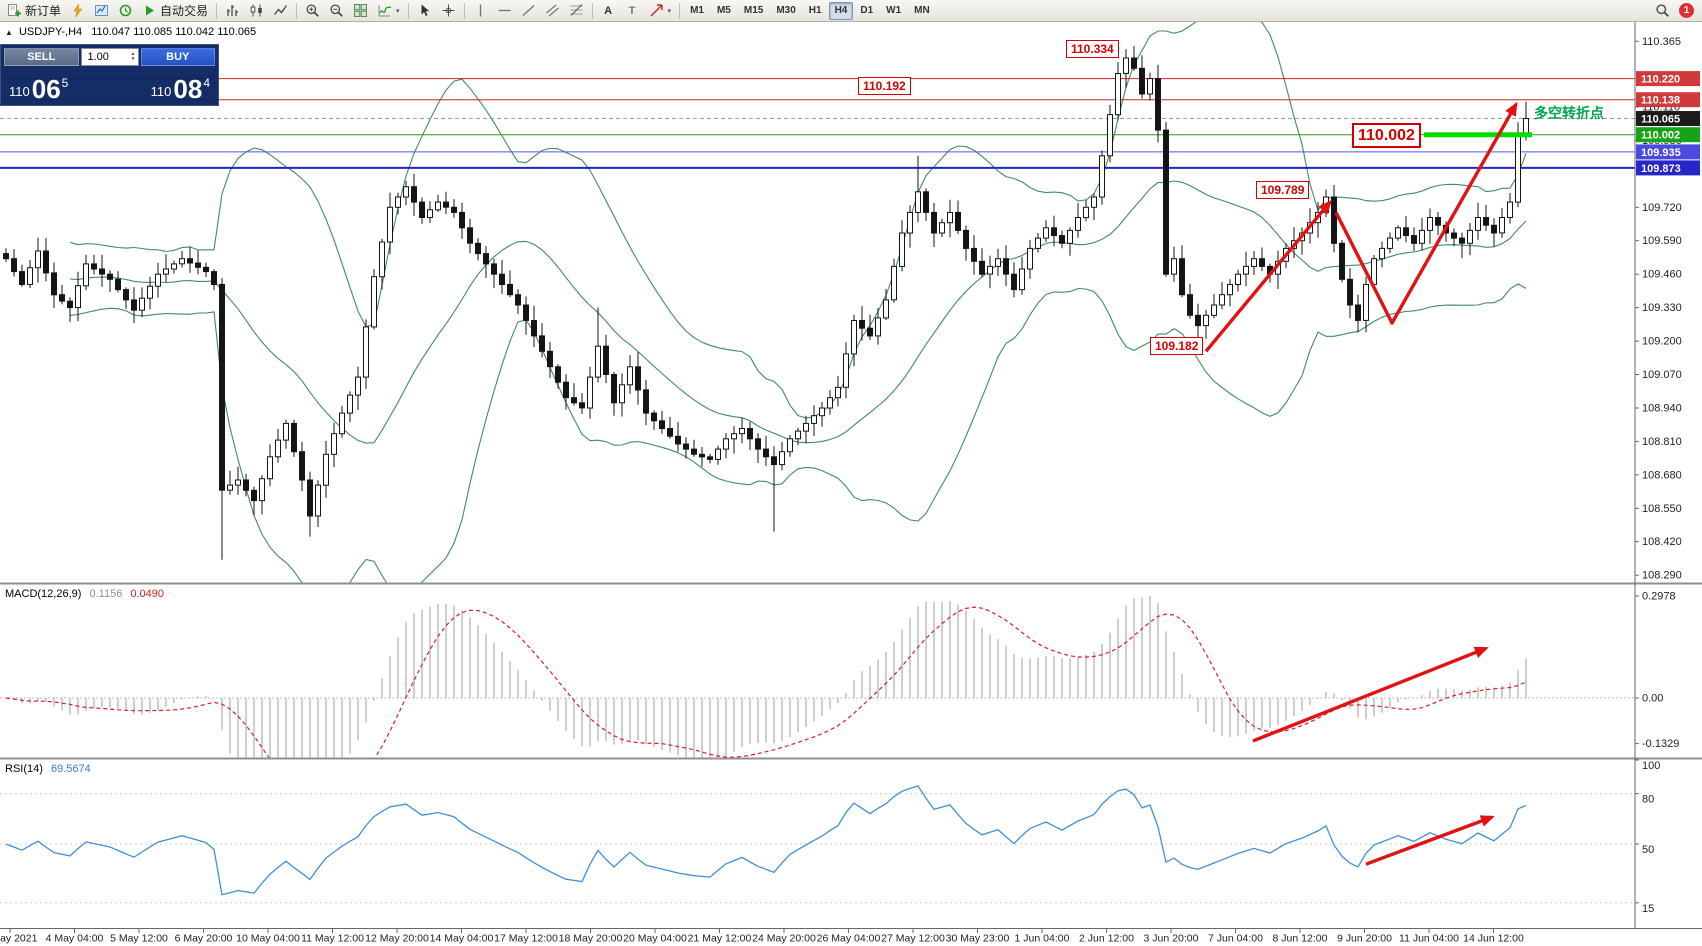  I want to click on zoom-out-button, so click(336, 10).